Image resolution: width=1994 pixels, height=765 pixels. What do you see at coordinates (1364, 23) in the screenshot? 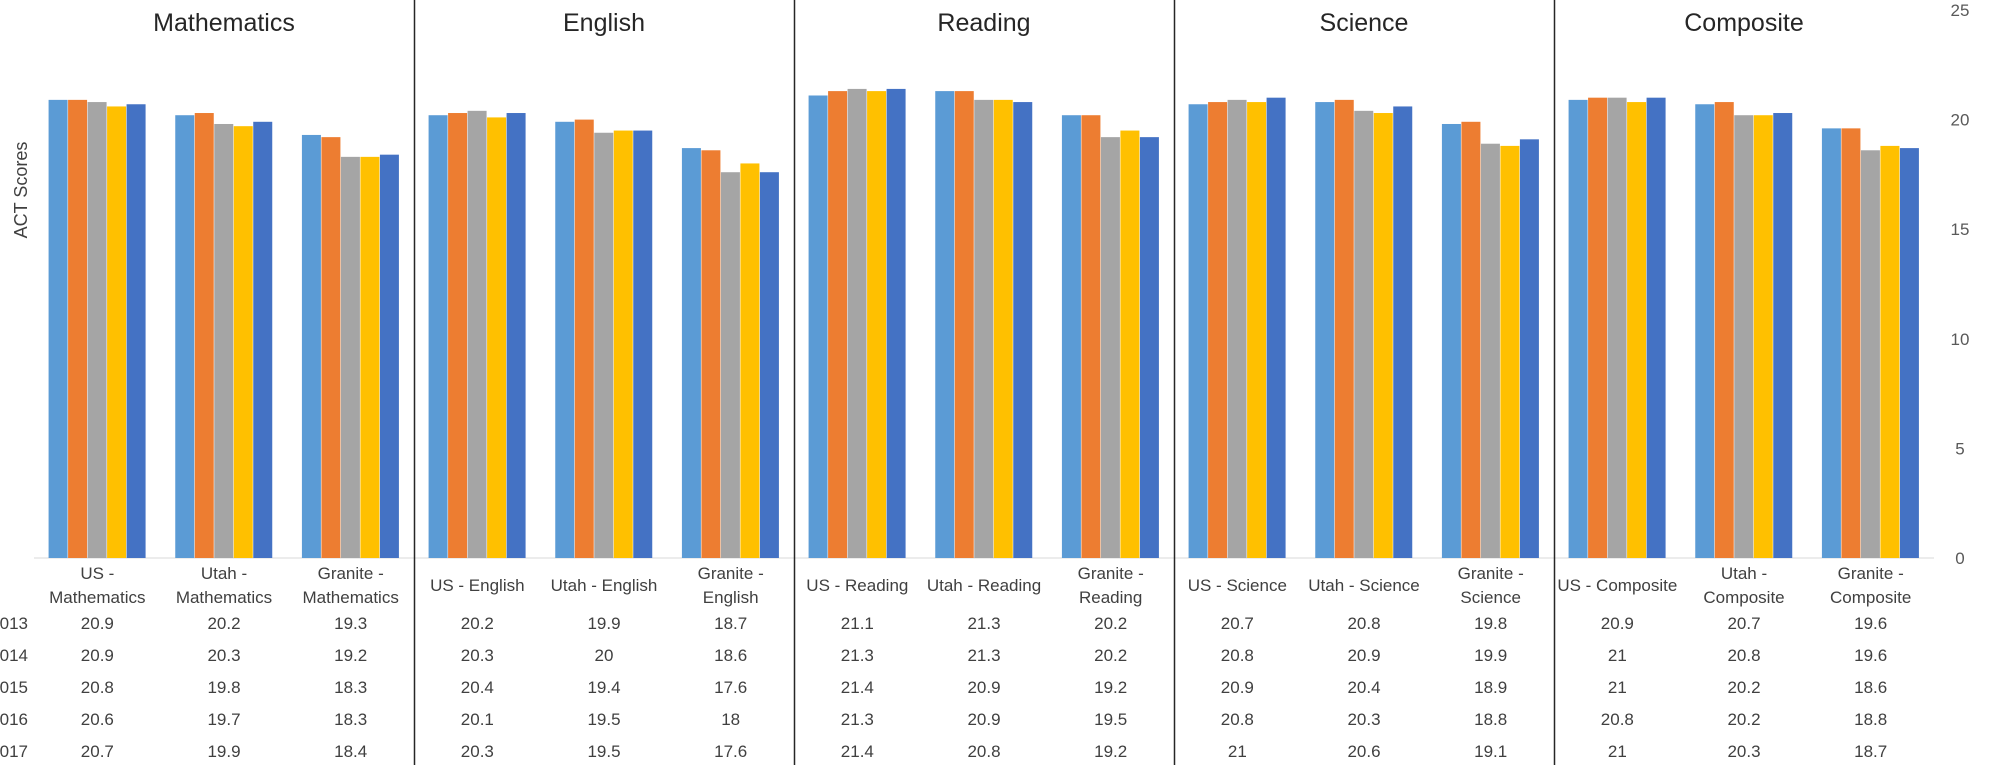
I see `panel-title: Science` at bounding box center [1364, 23].